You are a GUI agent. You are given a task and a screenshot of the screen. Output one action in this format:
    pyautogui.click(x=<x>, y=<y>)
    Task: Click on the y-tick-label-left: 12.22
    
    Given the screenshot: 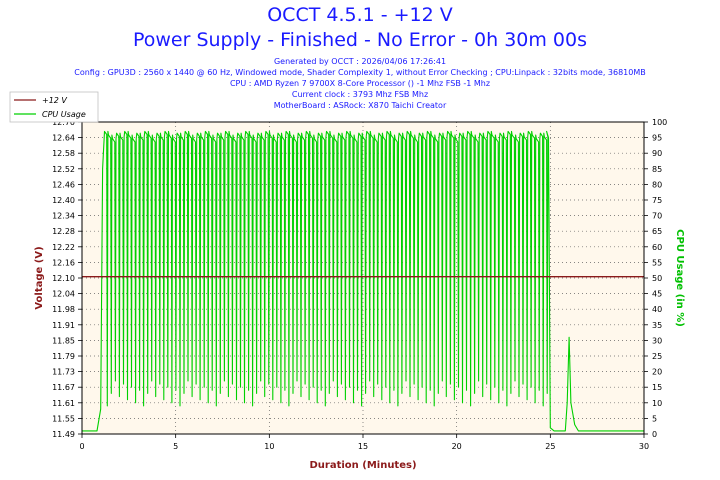 What is the action you would take?
    pyautogui.click(x=63, y=247)
    